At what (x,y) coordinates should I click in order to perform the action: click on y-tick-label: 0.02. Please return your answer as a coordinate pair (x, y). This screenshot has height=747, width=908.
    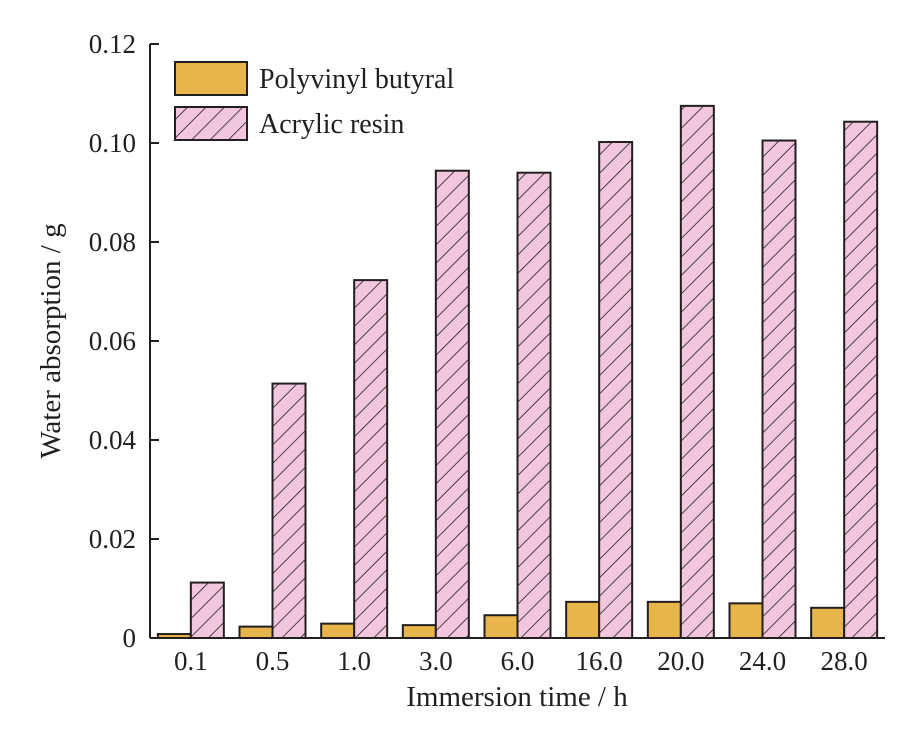
    Looking at the image, I should click on (112, 539).